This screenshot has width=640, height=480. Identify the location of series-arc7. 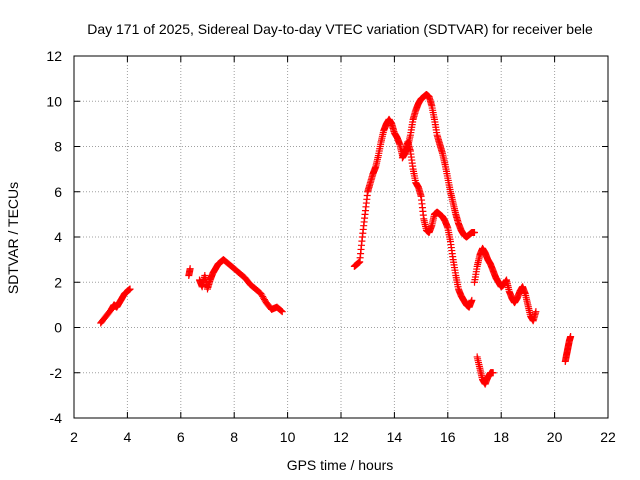
(485, 370).